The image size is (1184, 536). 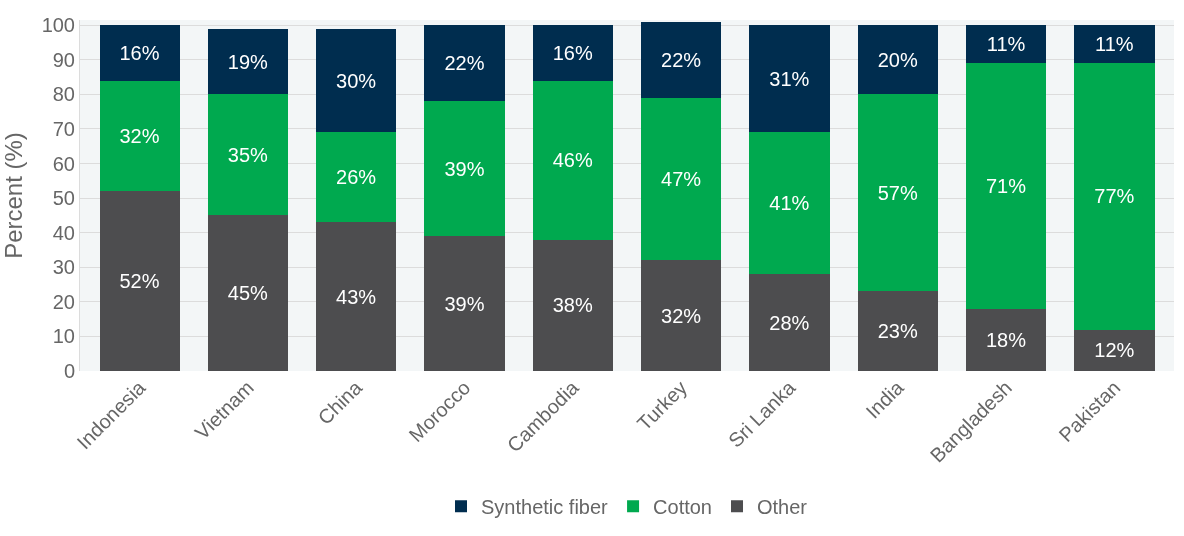 I want to click on y-tick-label: 20, so click(x=63, y=301).